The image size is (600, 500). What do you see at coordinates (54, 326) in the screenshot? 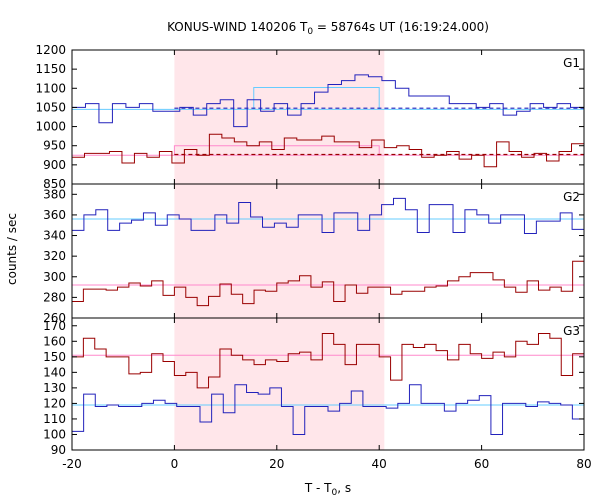
I see `y-tick-label: 170` at bounding box center [54, 326].